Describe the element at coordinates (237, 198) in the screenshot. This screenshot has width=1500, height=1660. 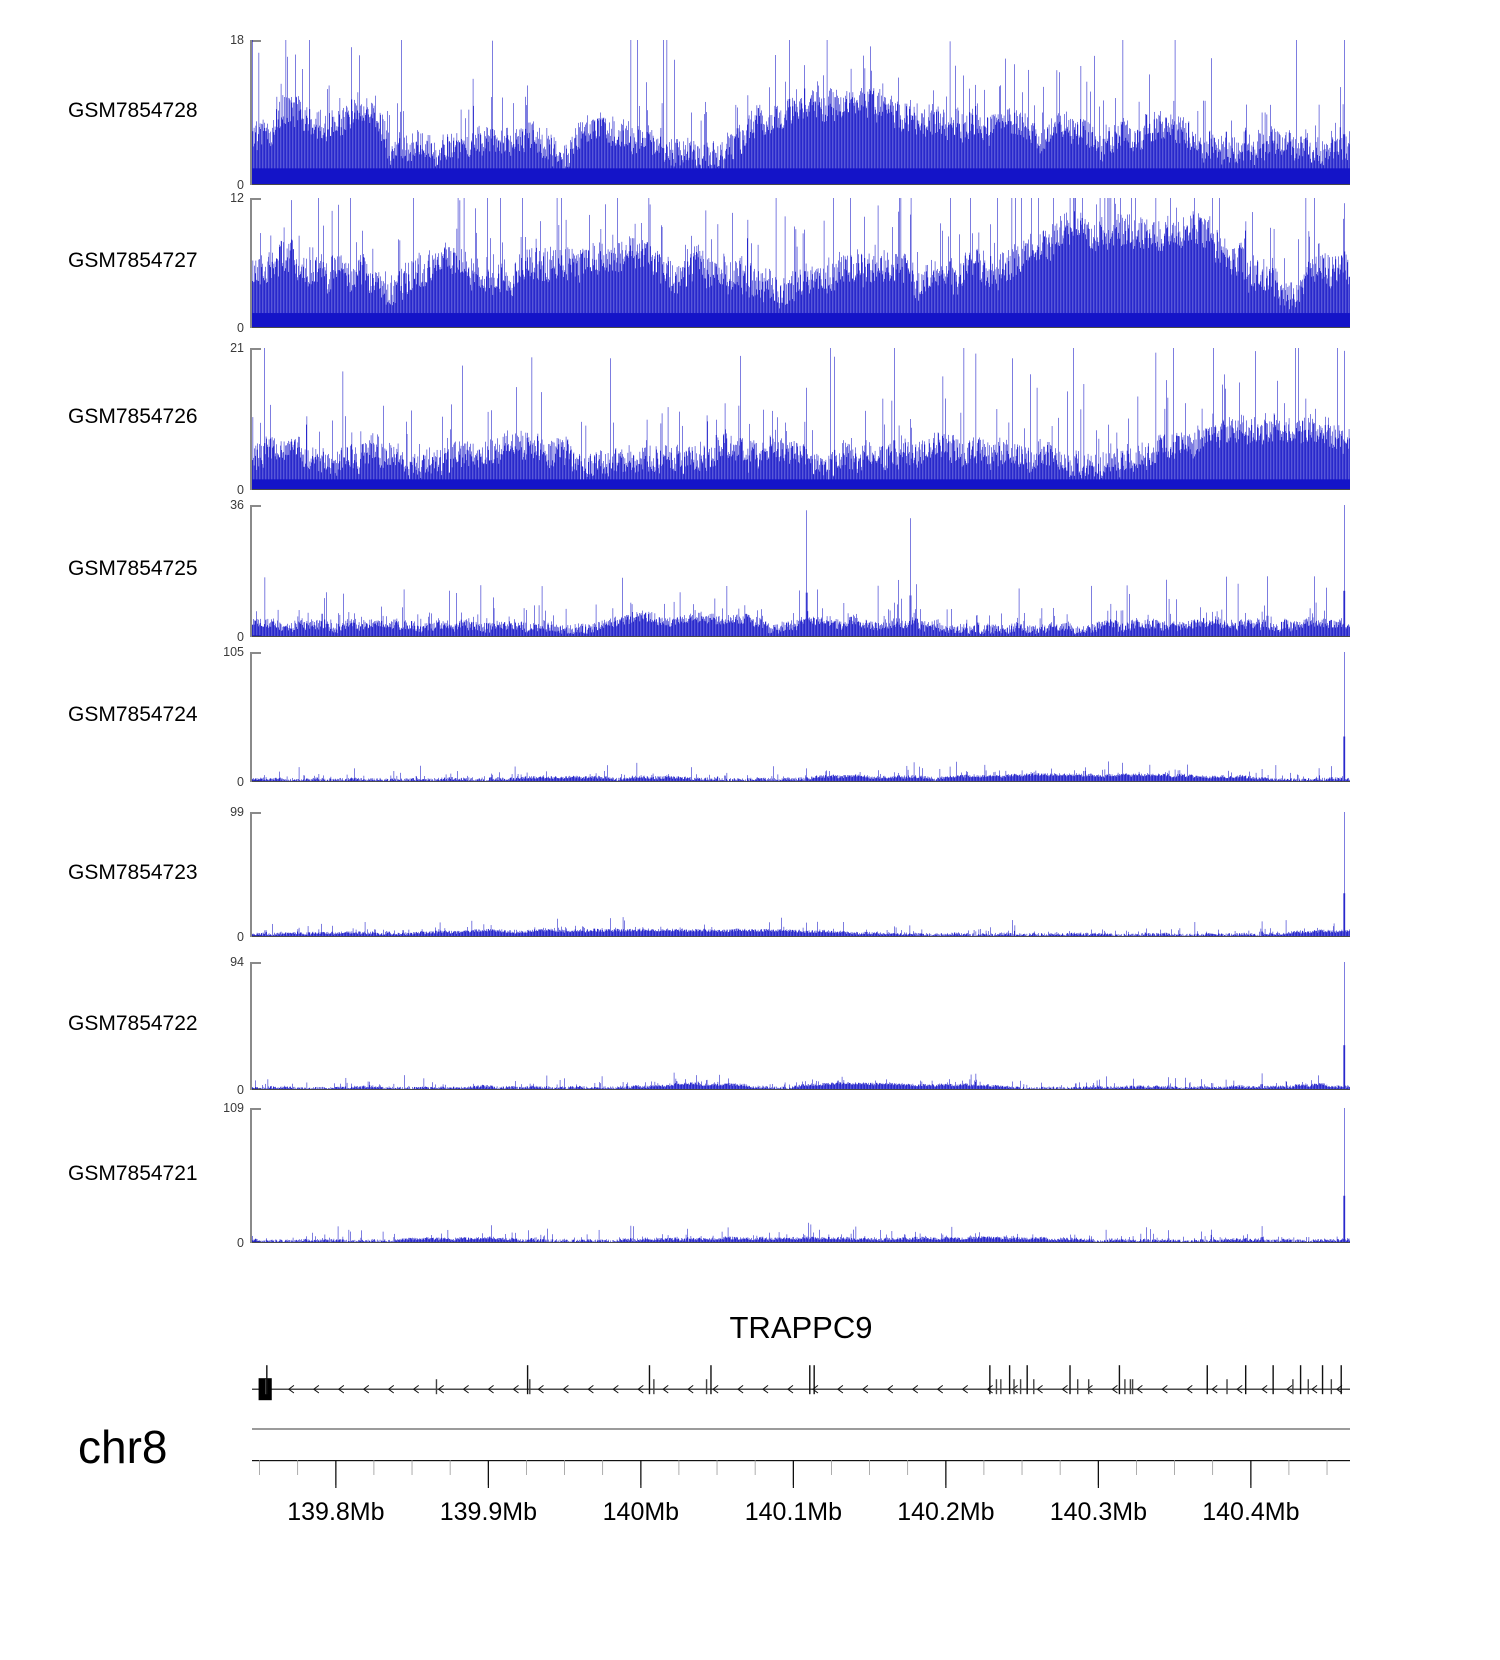
I see `axis-max-value: 12` at that location.